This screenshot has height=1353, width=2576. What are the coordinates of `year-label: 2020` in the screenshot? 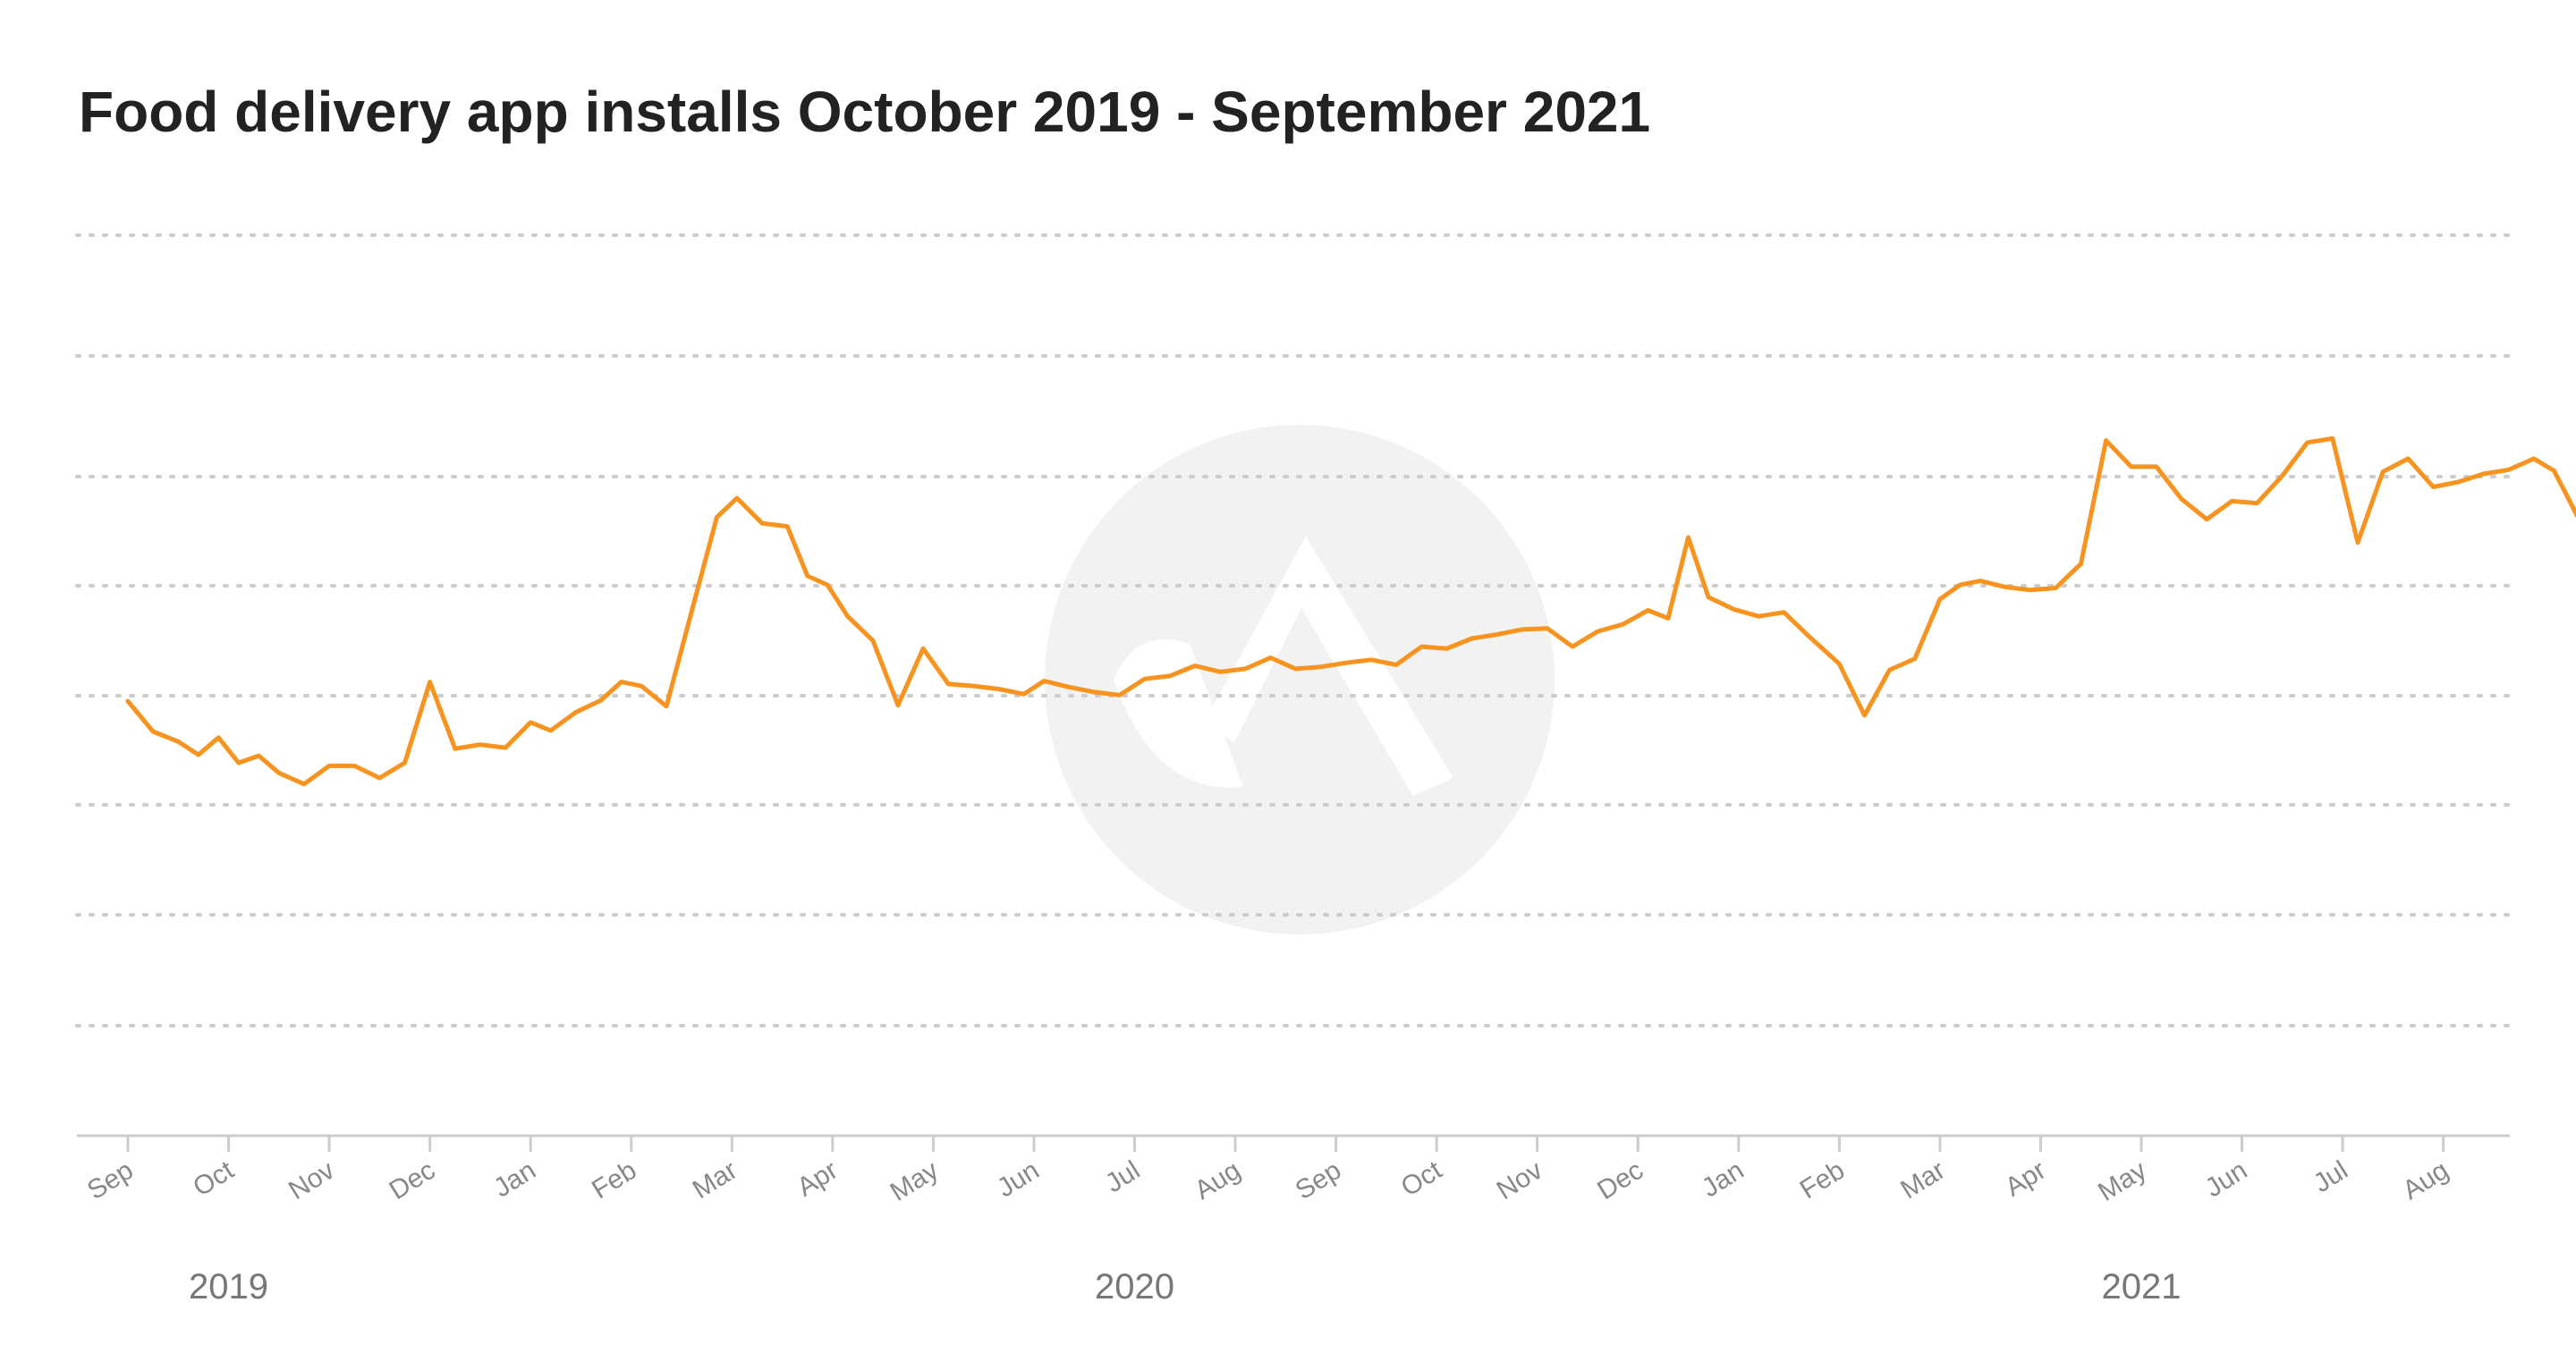 It's located at (1134, 1286).